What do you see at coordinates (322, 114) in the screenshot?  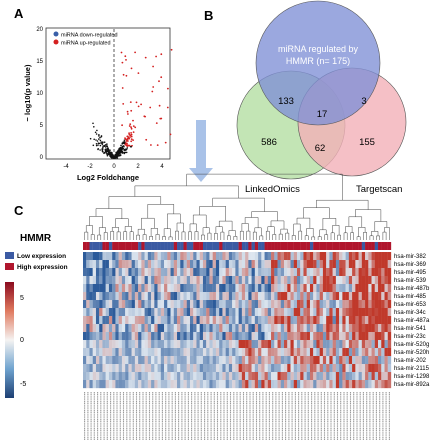 I see `venn-region-all-three: 17` at bounding box center [322, 114].